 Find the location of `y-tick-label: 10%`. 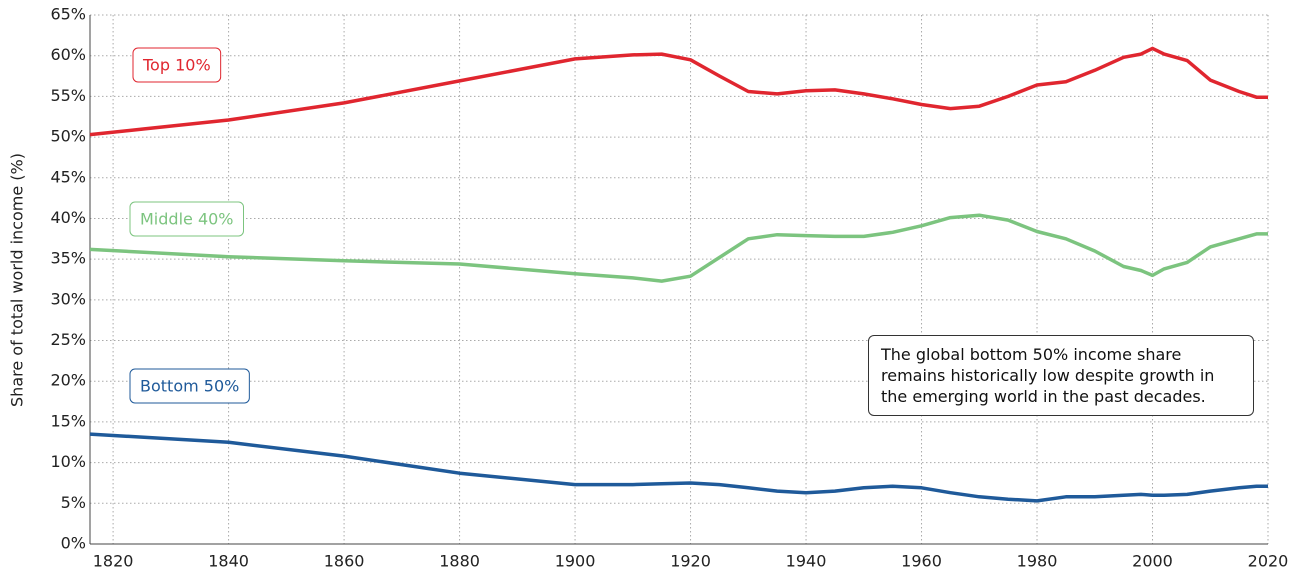

y-tick-label: 10% is located at coordinates (68, 461).